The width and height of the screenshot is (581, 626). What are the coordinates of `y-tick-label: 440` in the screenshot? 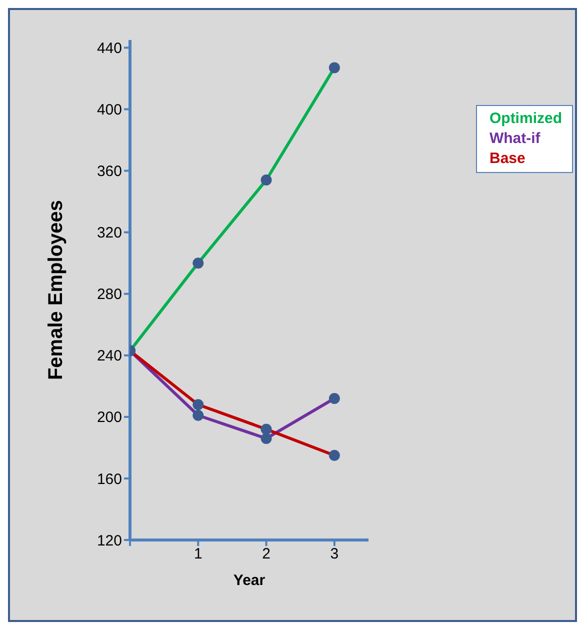 It's located at (109, 49).